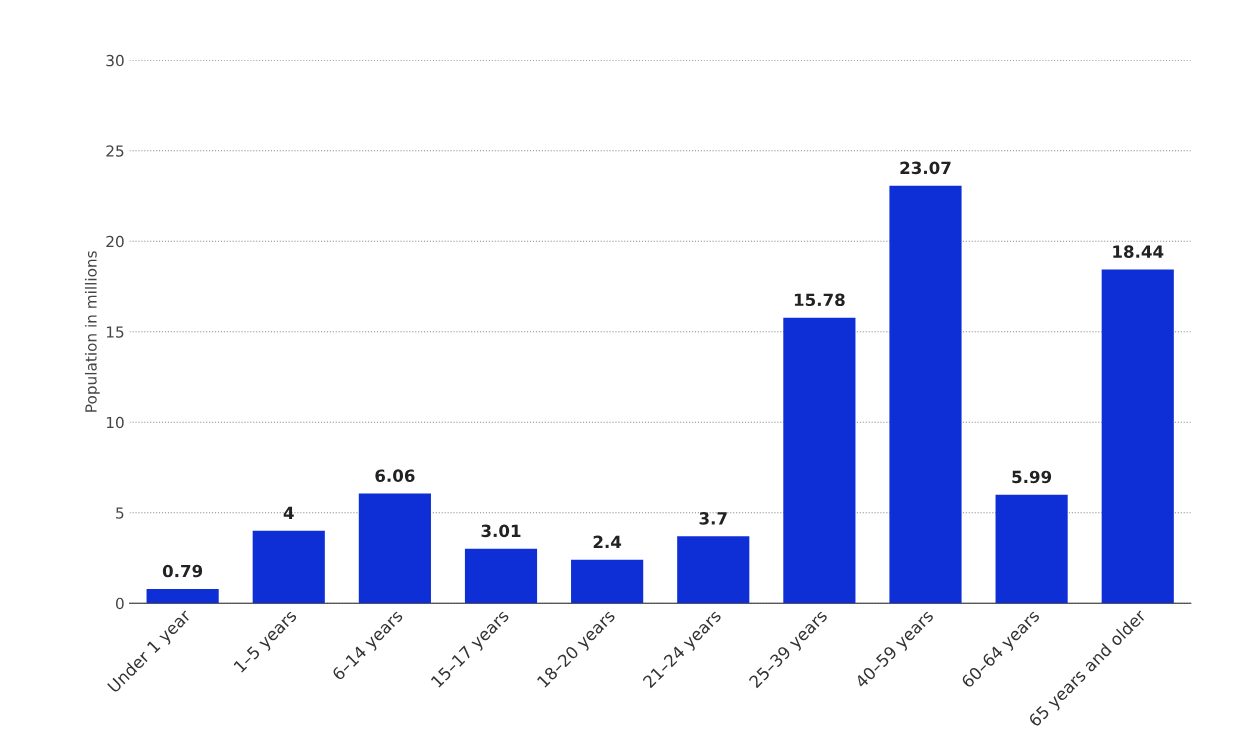 This screenshot has height=754, width=1234. I want to click on y-axis-title: Population in millions, so click(92, 331).